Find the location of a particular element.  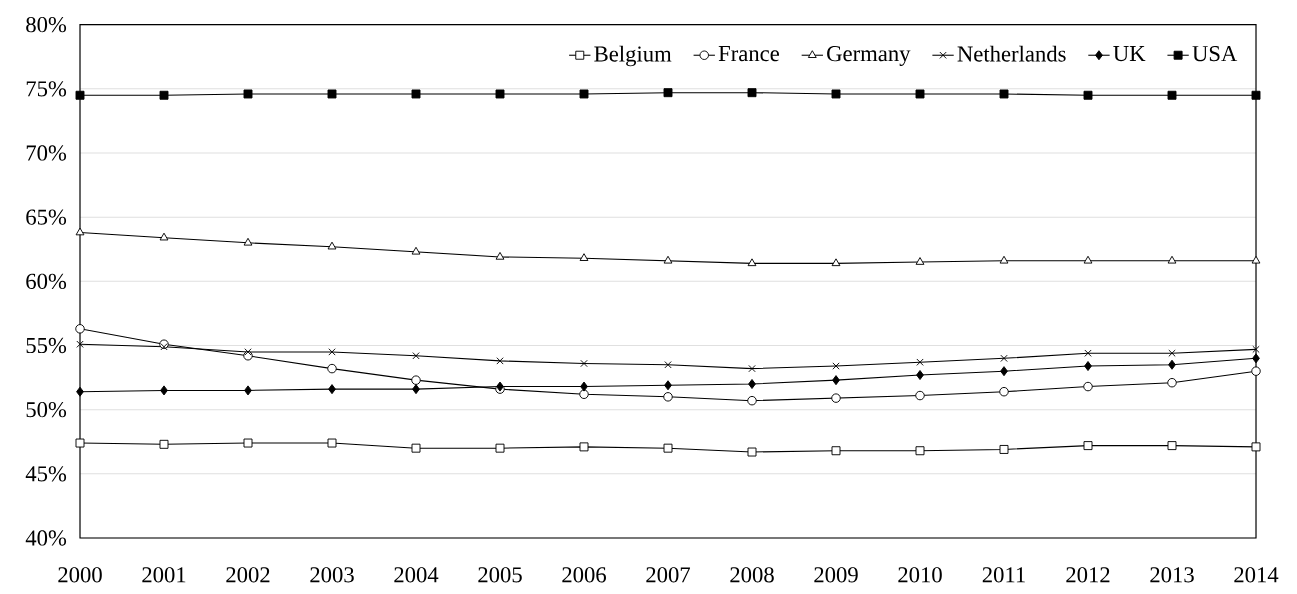

x-tick-label: 2009 is located at coordinates (836, 575).